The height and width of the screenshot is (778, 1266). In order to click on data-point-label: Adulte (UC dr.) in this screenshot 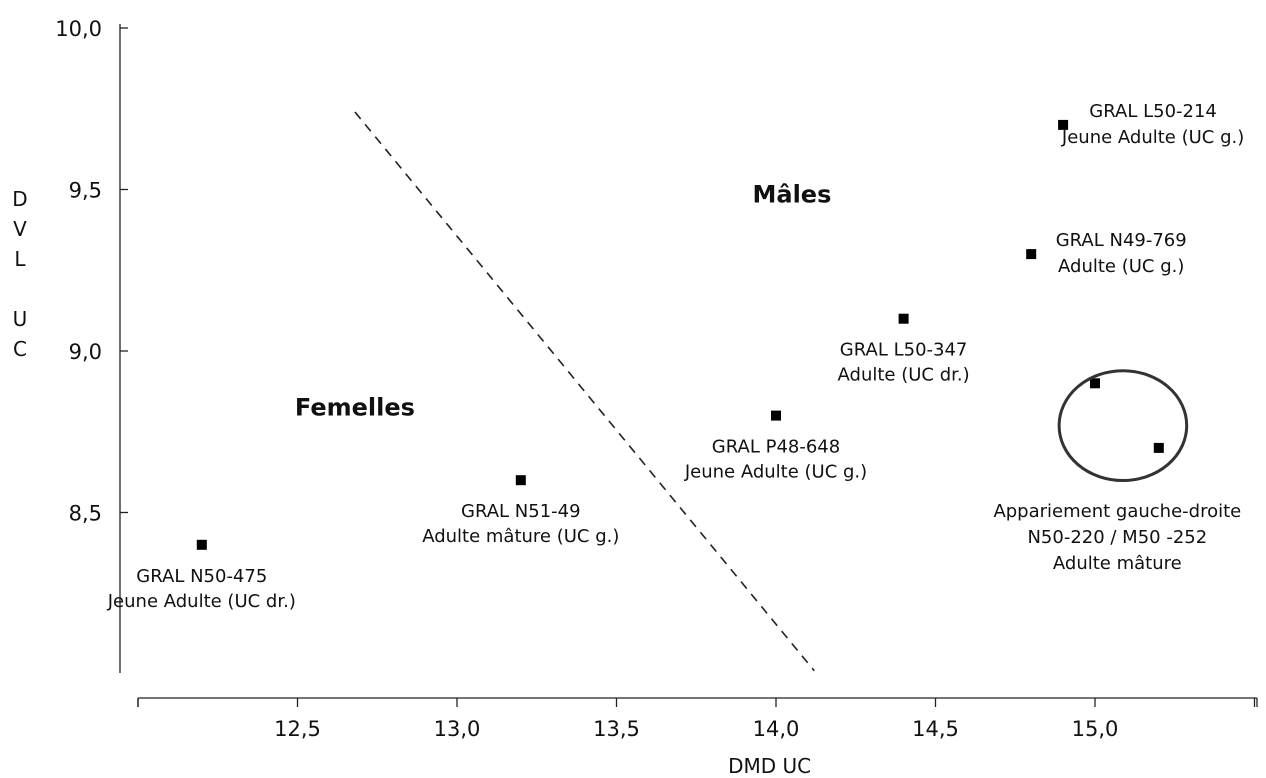, I will do `click(904, 375)`.